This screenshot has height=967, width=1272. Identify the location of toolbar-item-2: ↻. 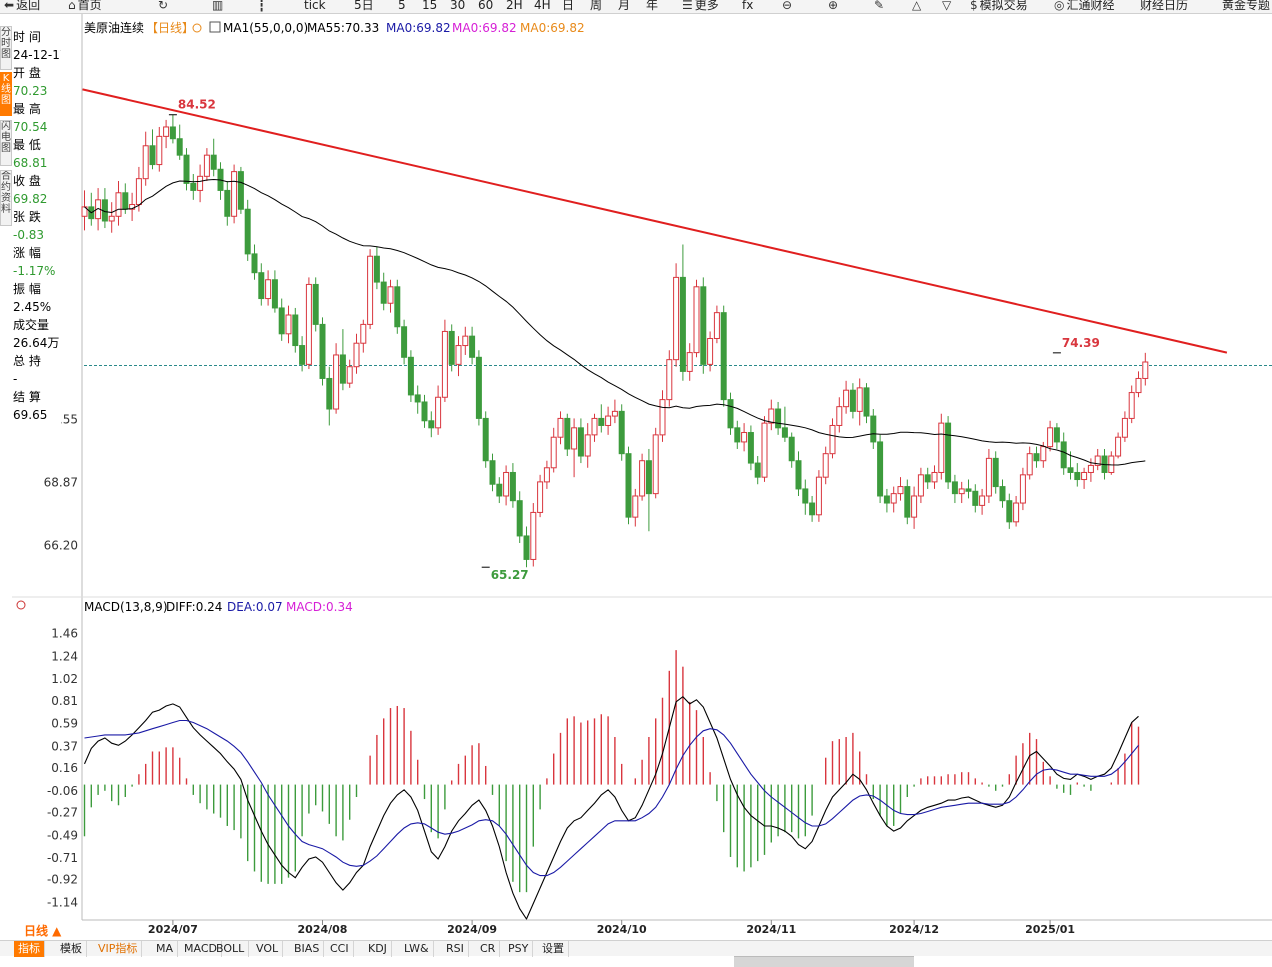
(164, 6).